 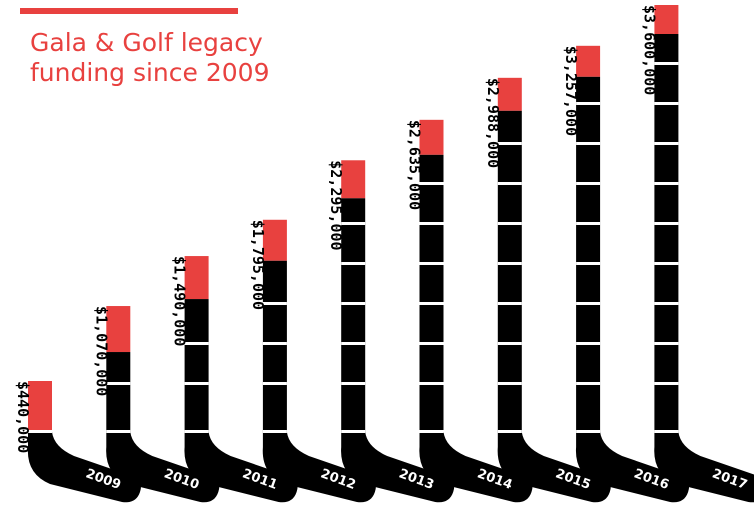 What do you see at coordinates (274, 431) in the screenshot?
I see `stick-heel-band-2012` at bounding box center [274, 431].